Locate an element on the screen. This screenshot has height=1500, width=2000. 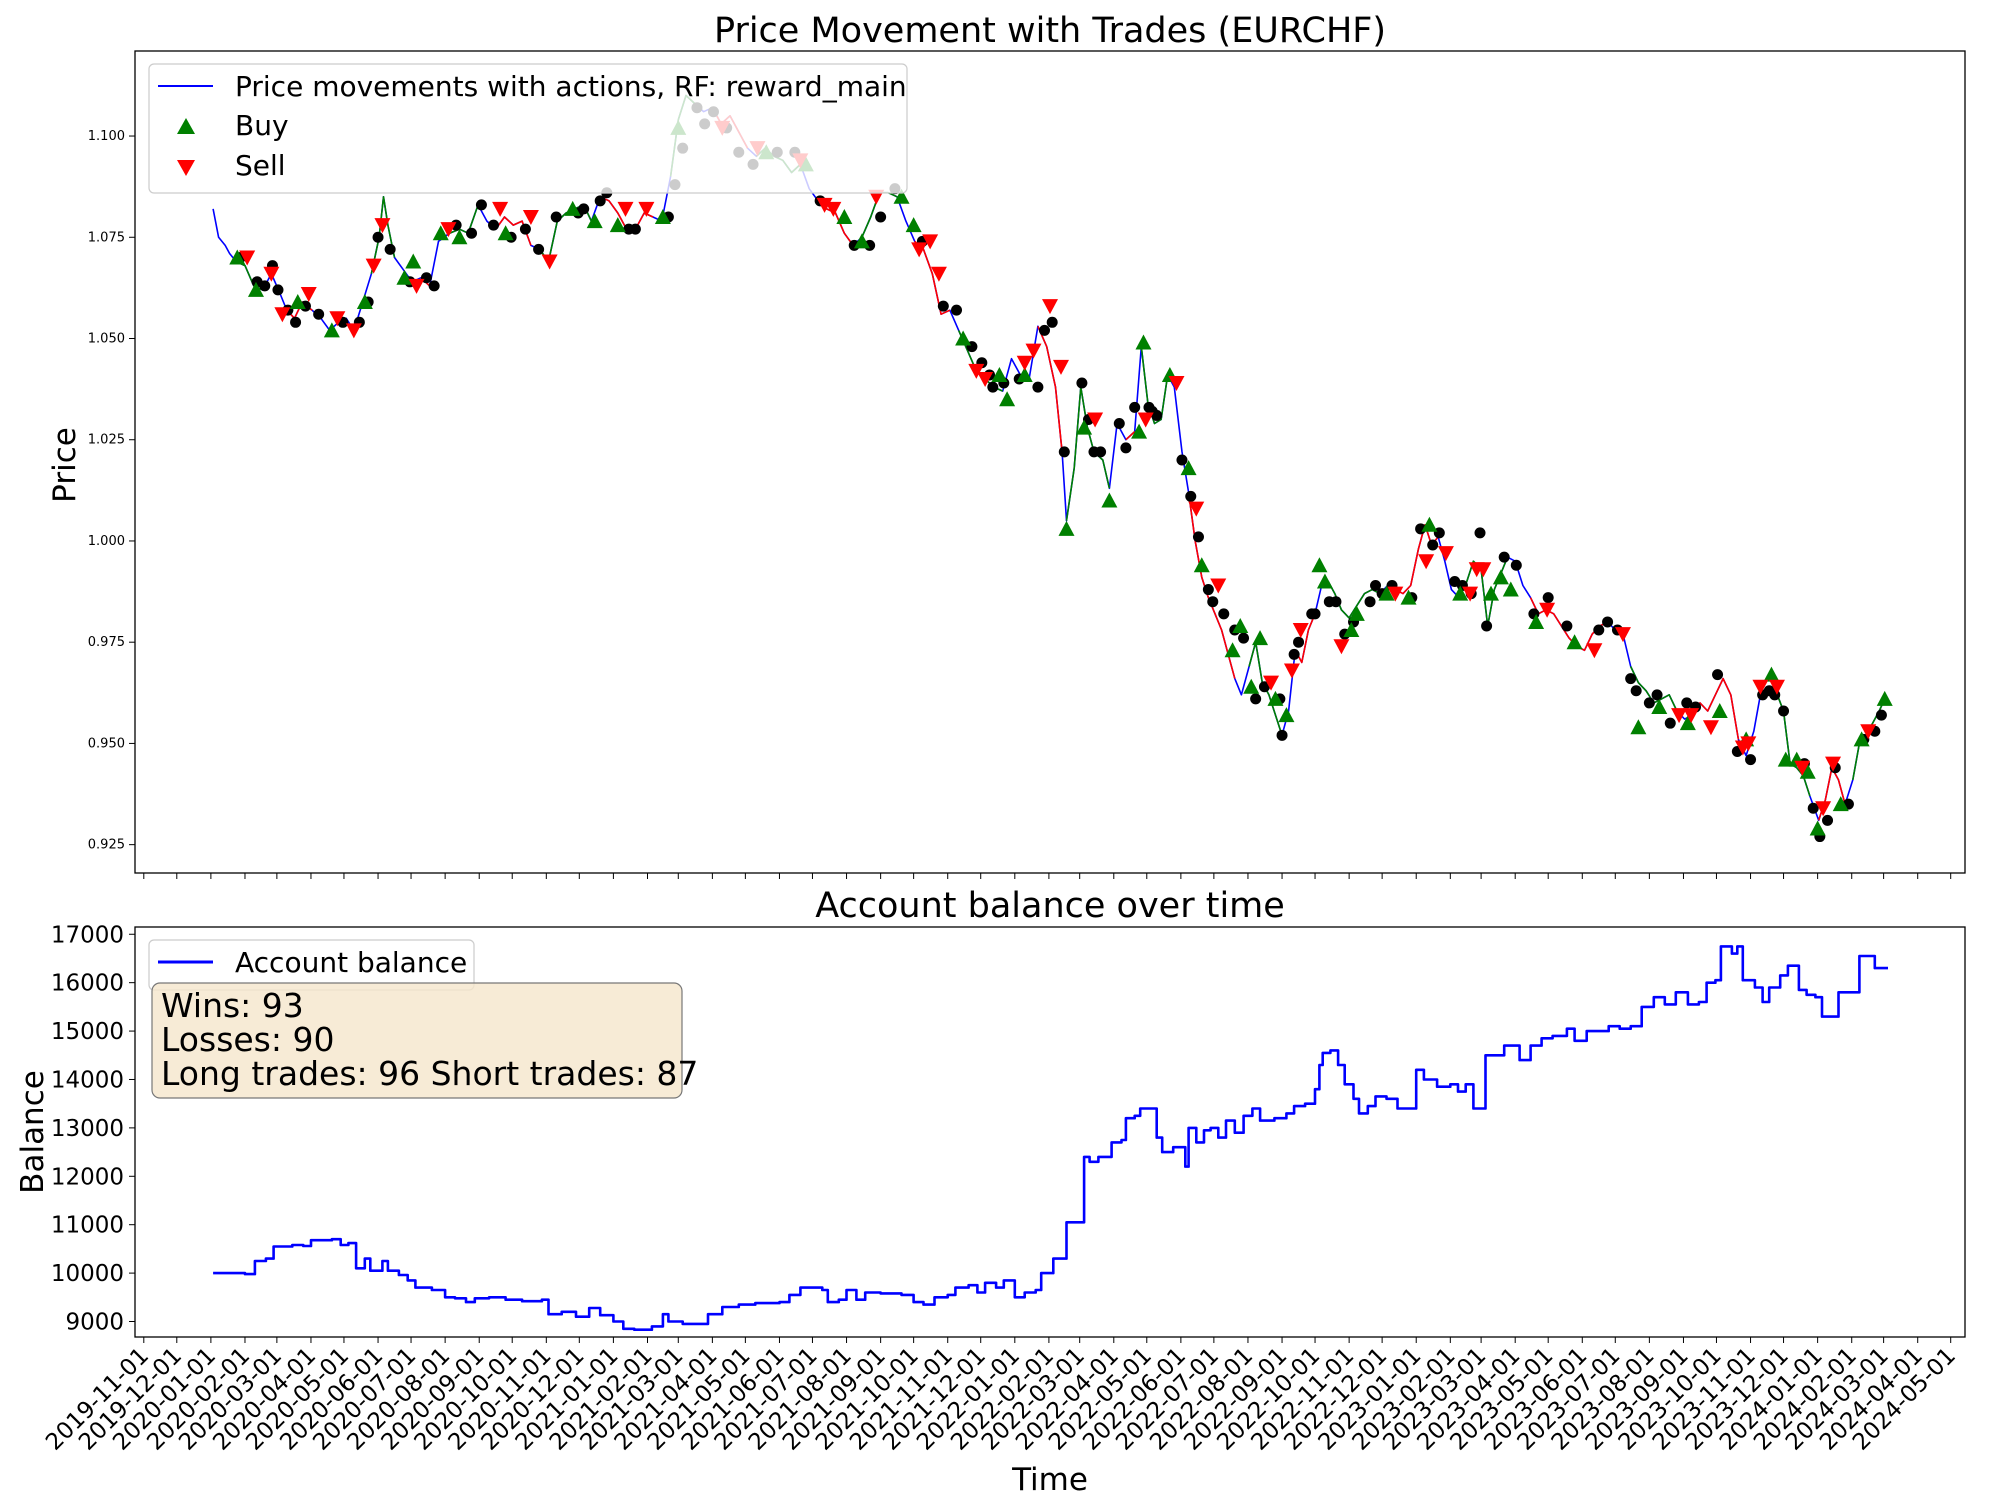
balance-chart-title: Account balance over time is located at coordinates (1050, 906).